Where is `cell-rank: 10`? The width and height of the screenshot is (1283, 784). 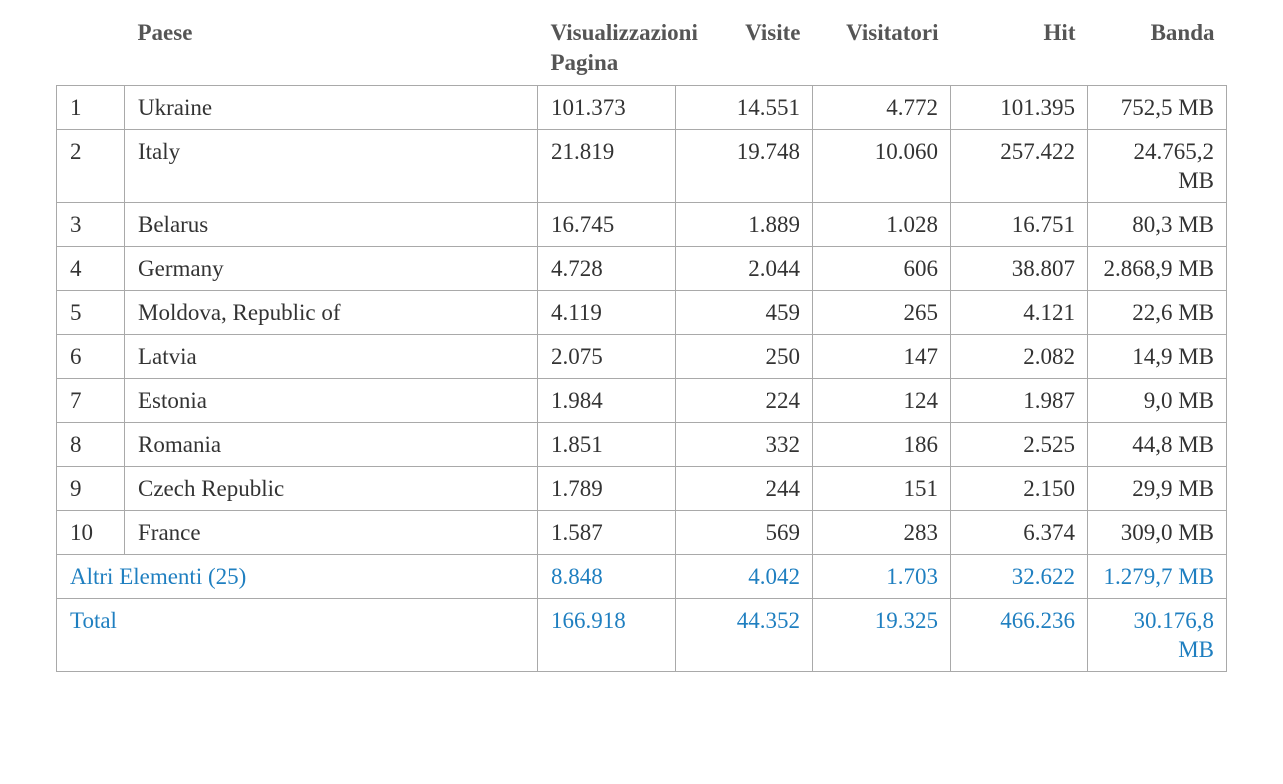
cell-rank: 10 is located at coordinates (90, 532).